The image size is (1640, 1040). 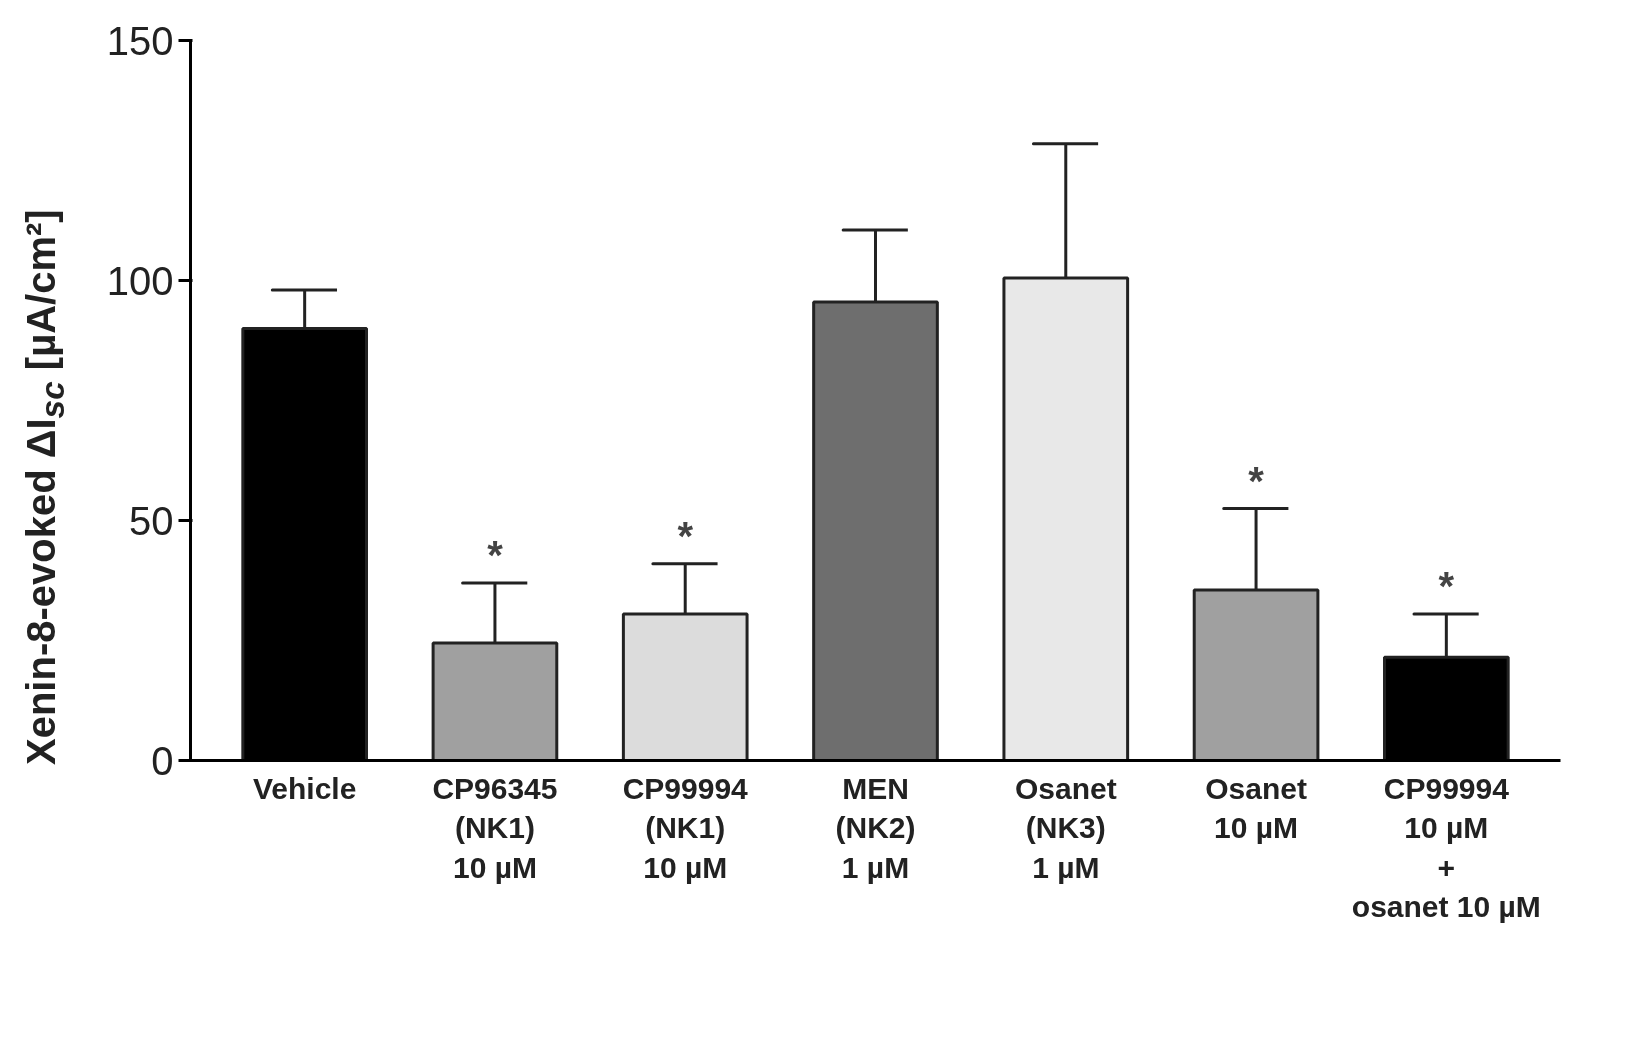 I want to click on x-tick-label: Osanet 10 µM, so click(x=1256, y=808).